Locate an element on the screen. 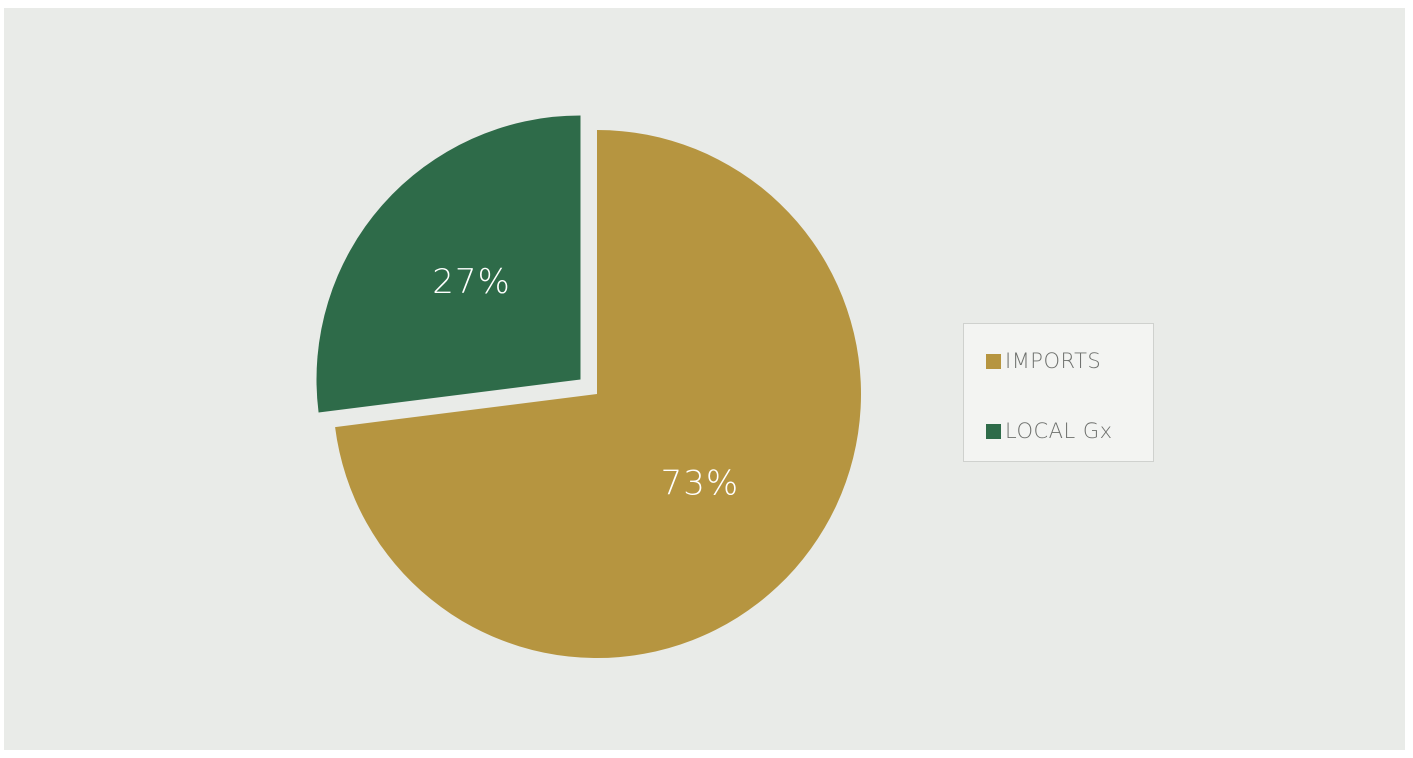 The image size is (1413, 758). legend-item-imports: IMPORTS is located at coordinates (1043, 361).